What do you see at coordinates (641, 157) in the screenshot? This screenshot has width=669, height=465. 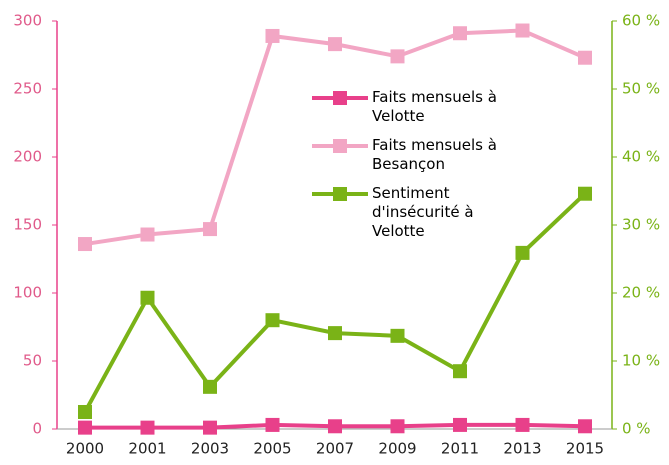 I see `y2-tick-label: 40 %` at bounding box center [641, 157].